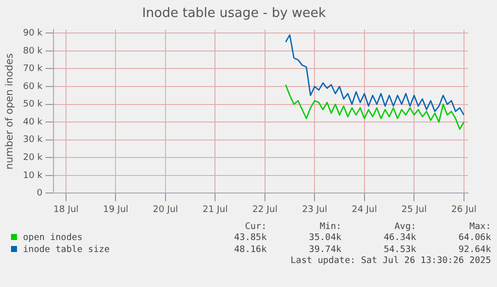  I want to click on text: 54.53k, so click(400, 250).